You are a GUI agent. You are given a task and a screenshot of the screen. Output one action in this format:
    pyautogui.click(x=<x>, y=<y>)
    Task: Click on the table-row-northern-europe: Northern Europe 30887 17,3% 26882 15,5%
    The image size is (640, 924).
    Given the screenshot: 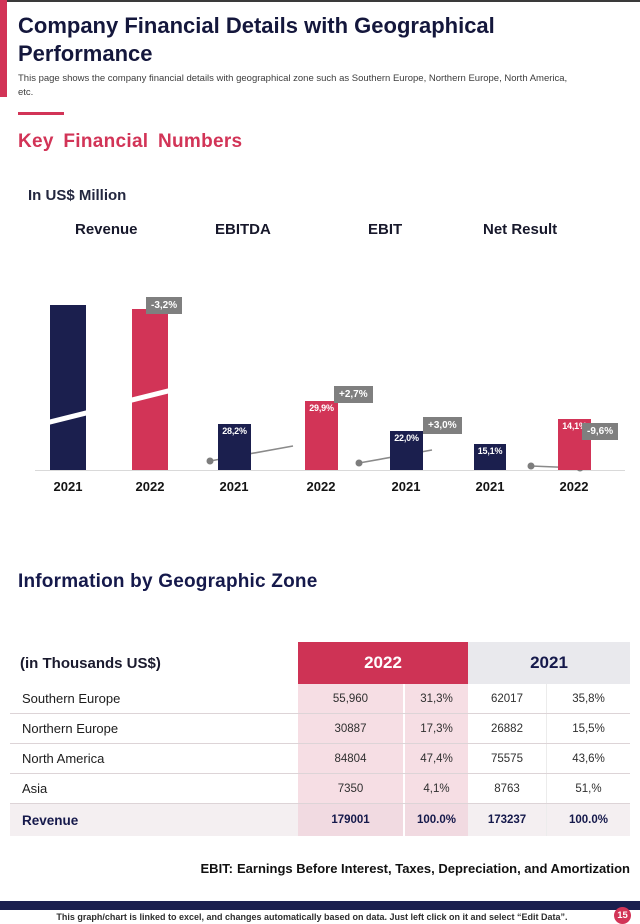 What is the action you would take?
    pyautogui.click(x=320, y=729)
    